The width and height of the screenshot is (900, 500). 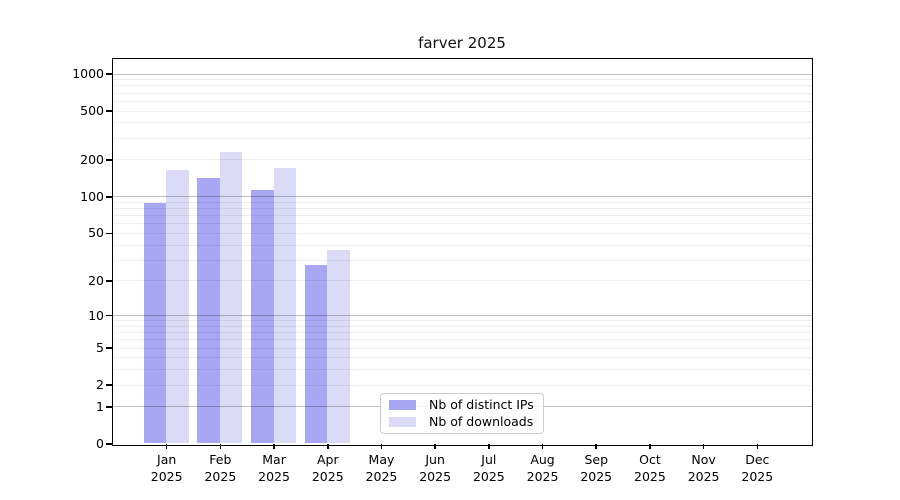 What do you see at coordinates (96, 233) in the screenshot?
I see `y-tick-label-50: 50` at bounding box center [96, 233].